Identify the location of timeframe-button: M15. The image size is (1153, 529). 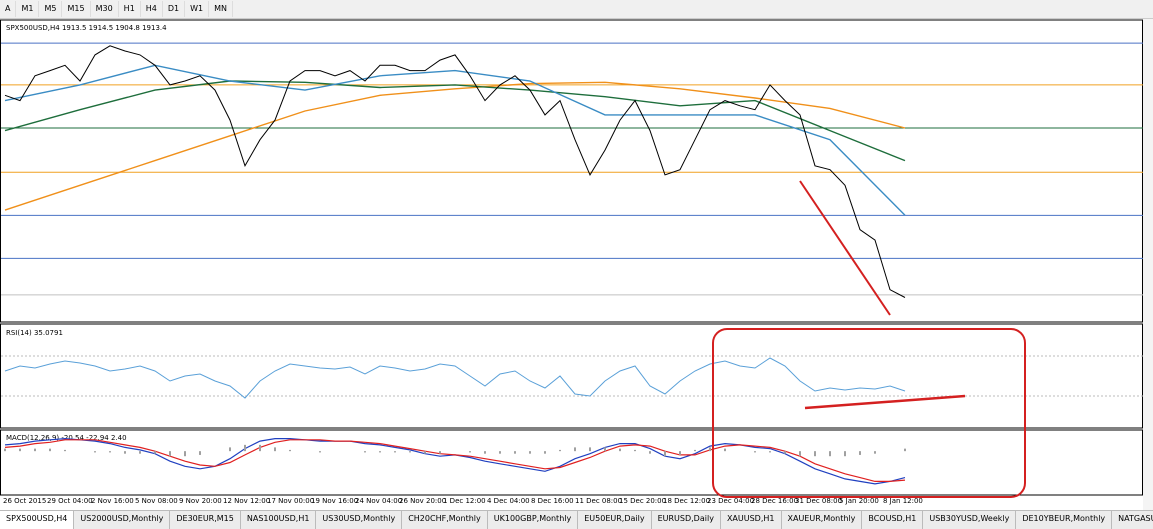
(76, 9).